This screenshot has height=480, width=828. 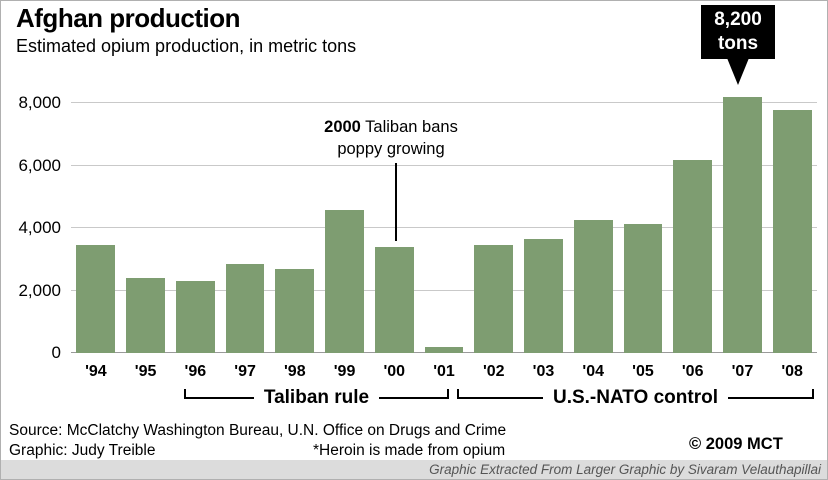 I want to click on bracket-taliban-rule: Taliban rule, so click(x=317, y=398).